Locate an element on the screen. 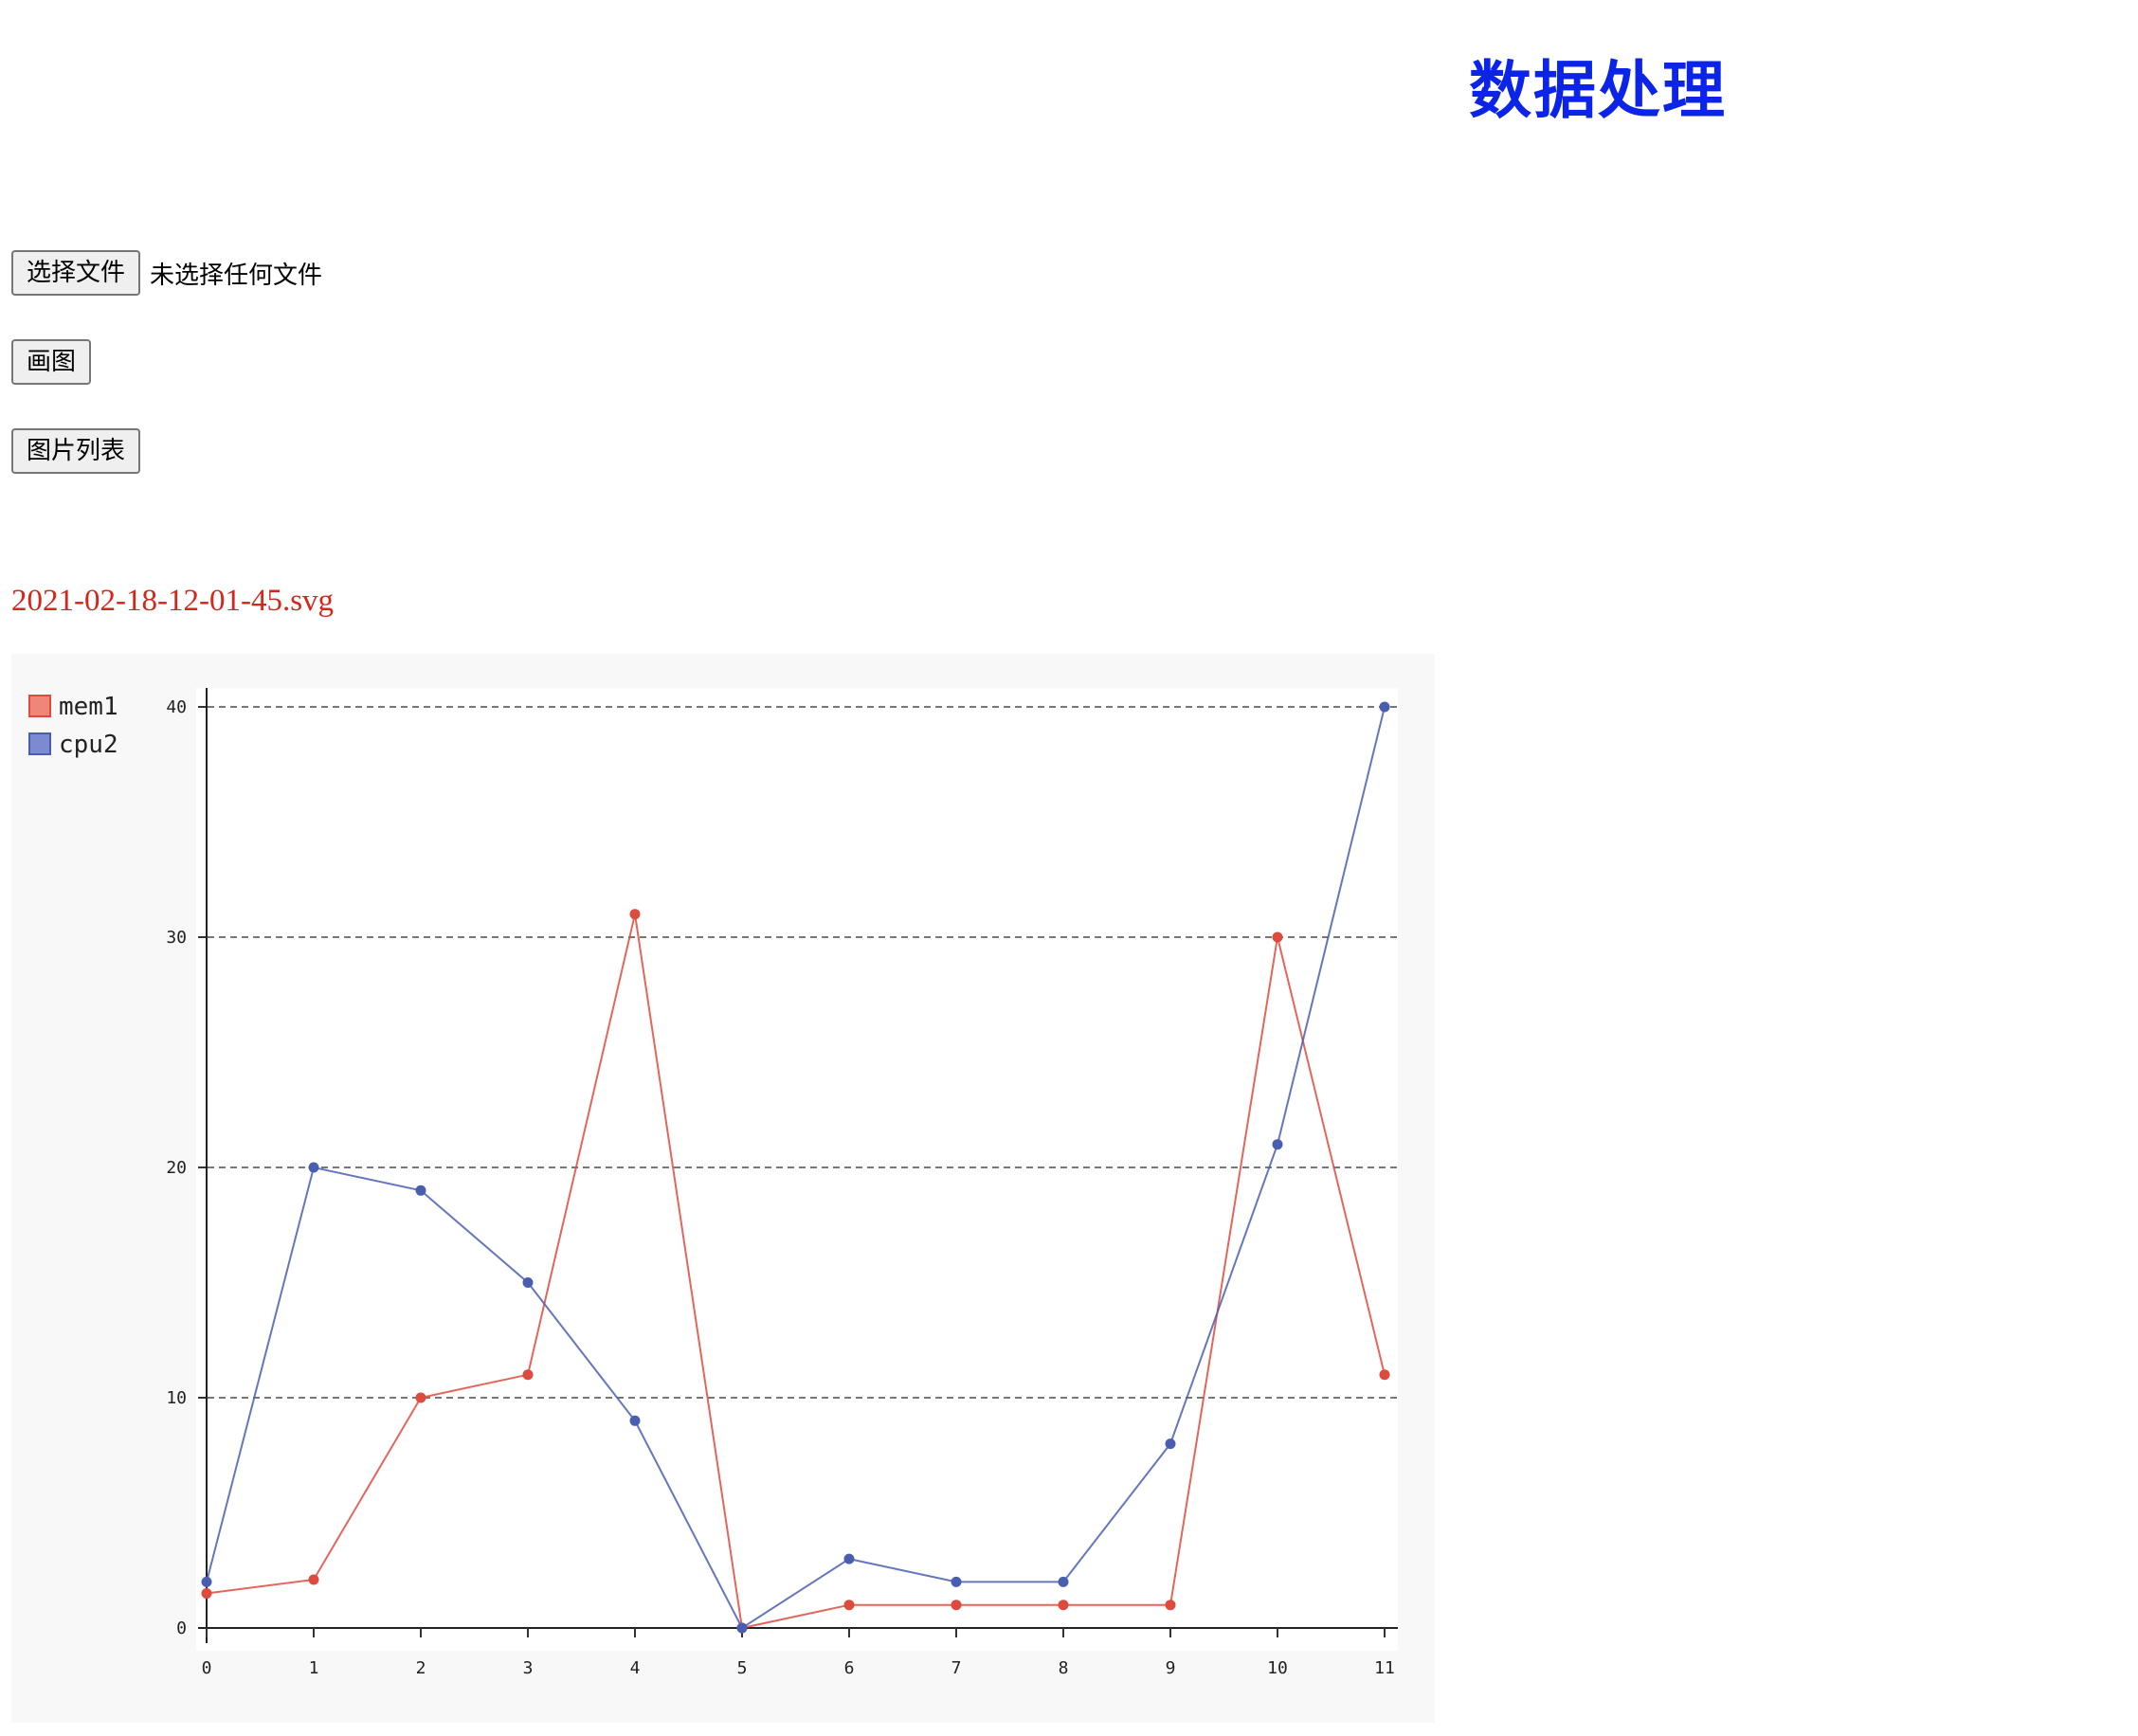 The height and width of the screenshot is (1736, 2138). x-tick-label: 2 is located at coordinates (421, 1668).